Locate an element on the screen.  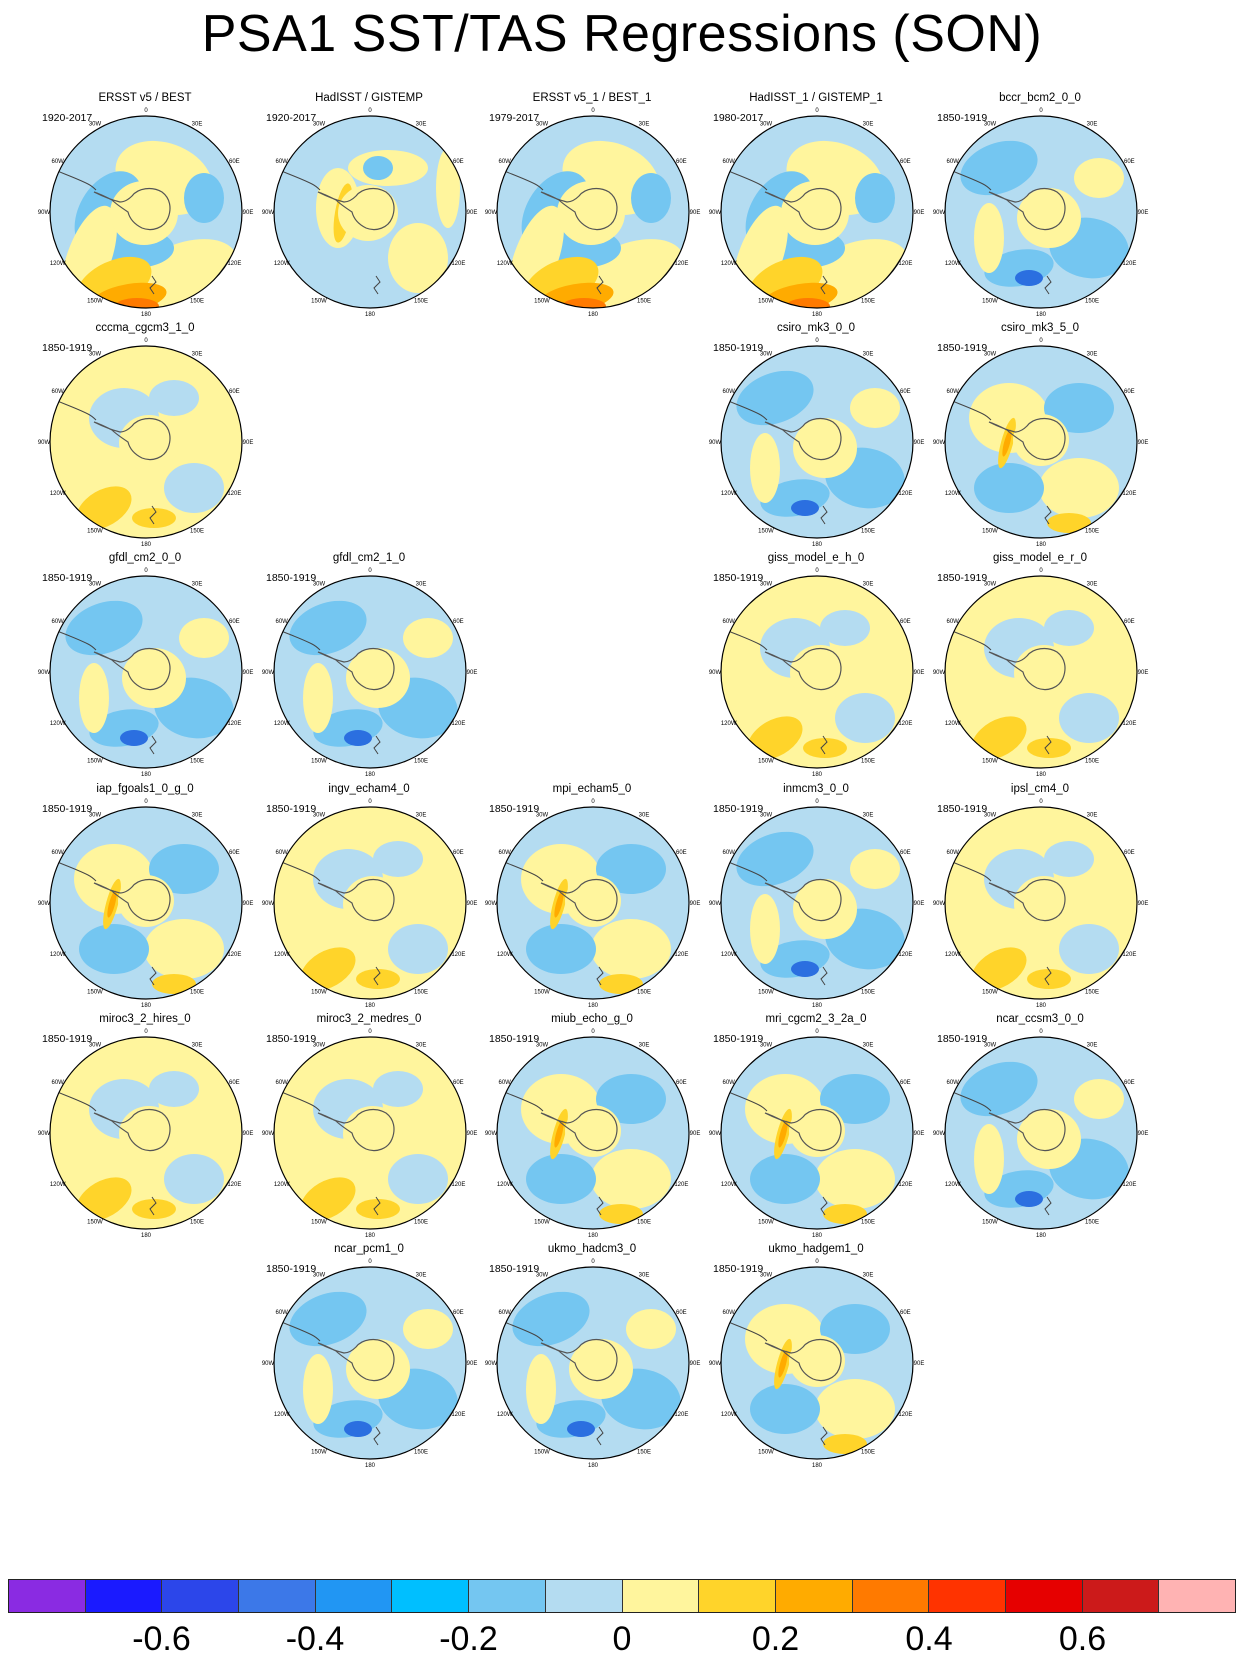
panel-title: cccma_cgcm3_1_0 is located at coordinates (145, 328).